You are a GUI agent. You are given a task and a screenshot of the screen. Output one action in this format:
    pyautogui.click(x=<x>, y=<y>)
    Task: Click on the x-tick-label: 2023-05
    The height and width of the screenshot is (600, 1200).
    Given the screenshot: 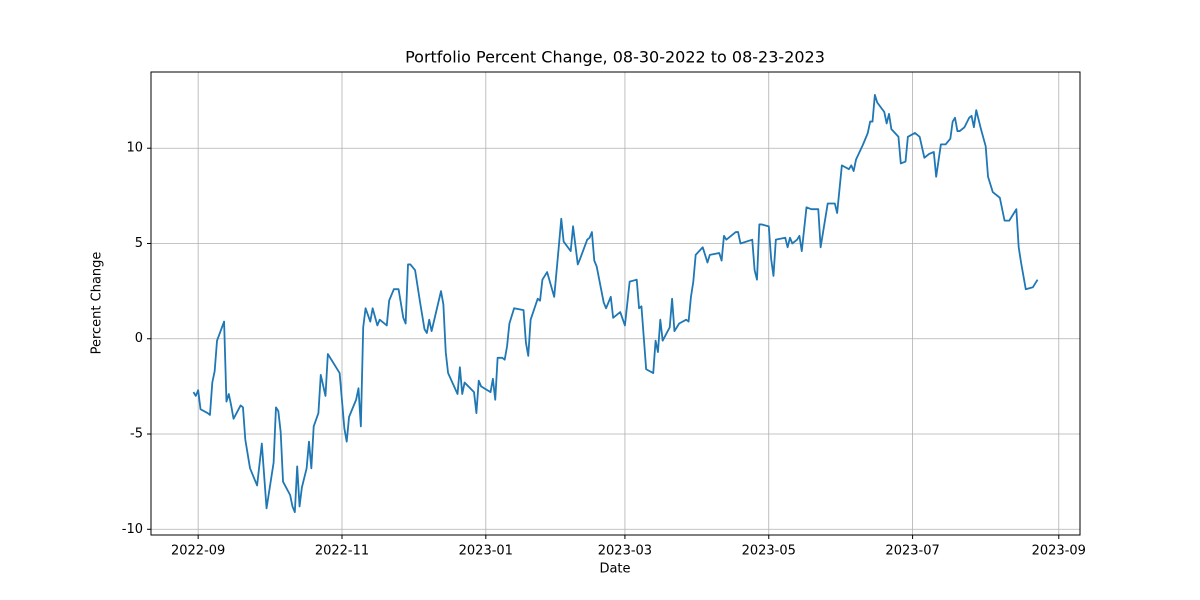 What is the action you would take?
    pyautogui.click(x=769, y=551)
    